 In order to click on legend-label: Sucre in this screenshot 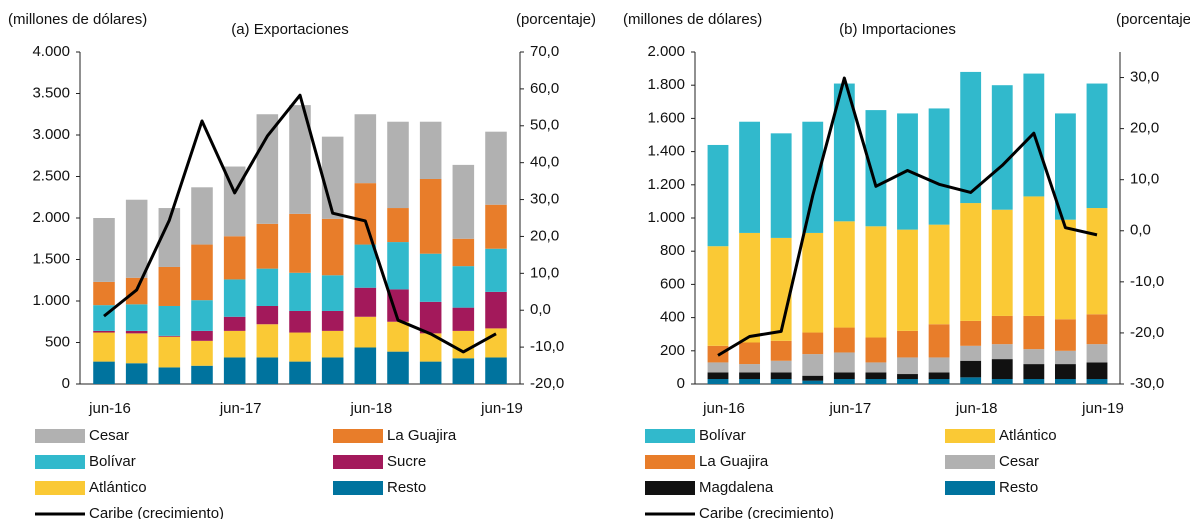, I will do `click(406, 461)`.